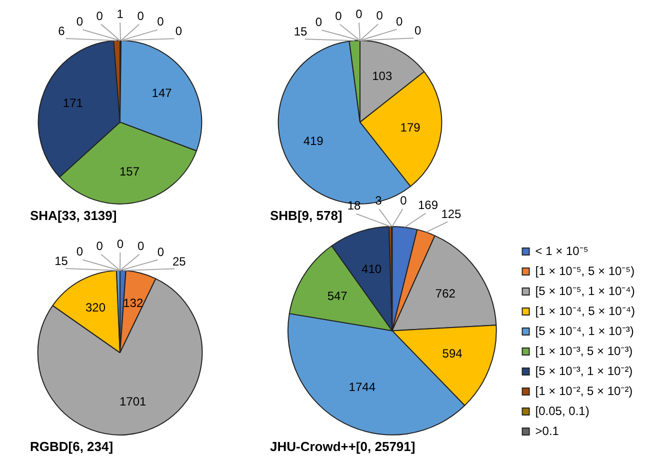 Image resolution: width=655 pixels, height=461 pixels. What do you see at coordinates (584, 391) in the screenshot?
I see `legend-label: [1 × 10⁻², 5 × 10⁻²)` at bounding box center [584, 391].